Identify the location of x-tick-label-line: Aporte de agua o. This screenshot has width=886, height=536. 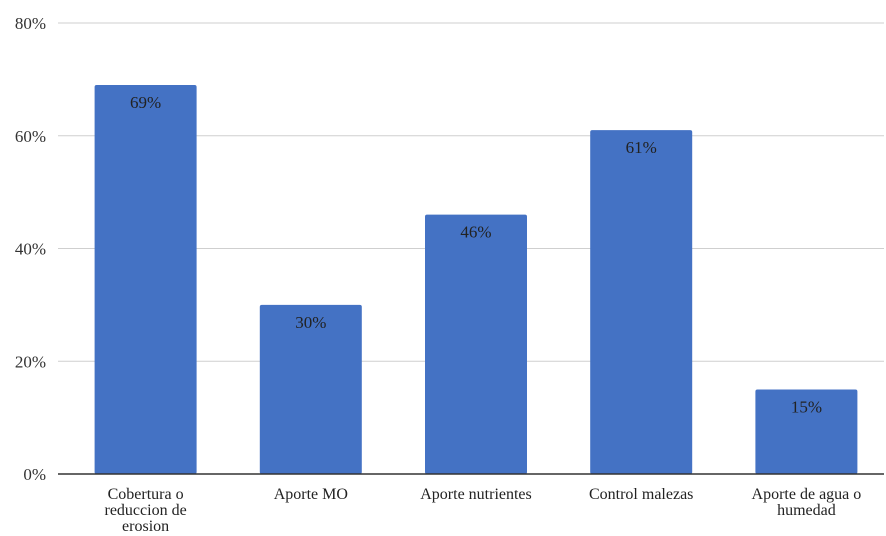
(807, 494).